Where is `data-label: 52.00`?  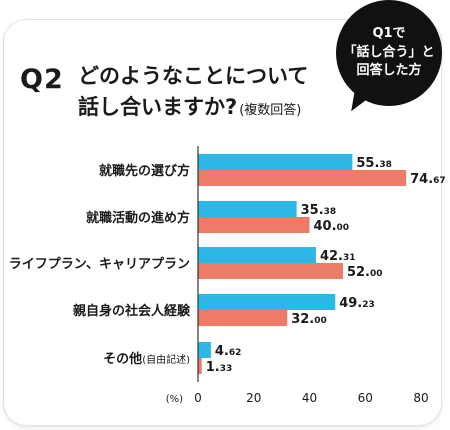
data-label: 52.00 is located at coordinates (365, 272).